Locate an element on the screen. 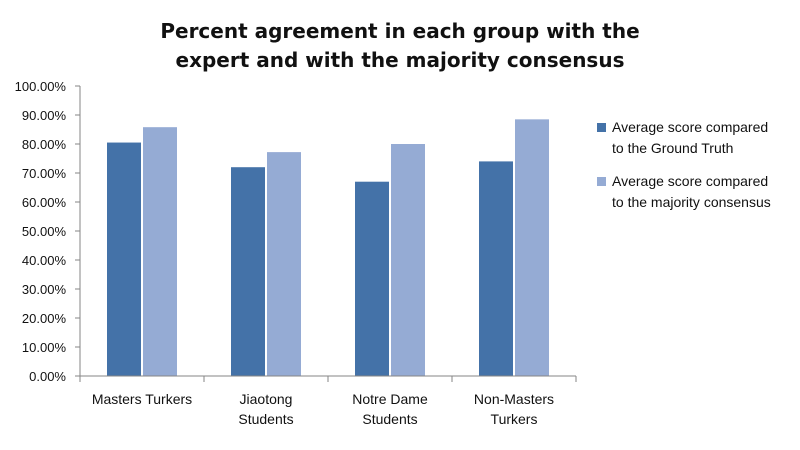 The width and height of the screenshot is (800, 450). x-category-label: Turkers is located at coordinates (514, 419).